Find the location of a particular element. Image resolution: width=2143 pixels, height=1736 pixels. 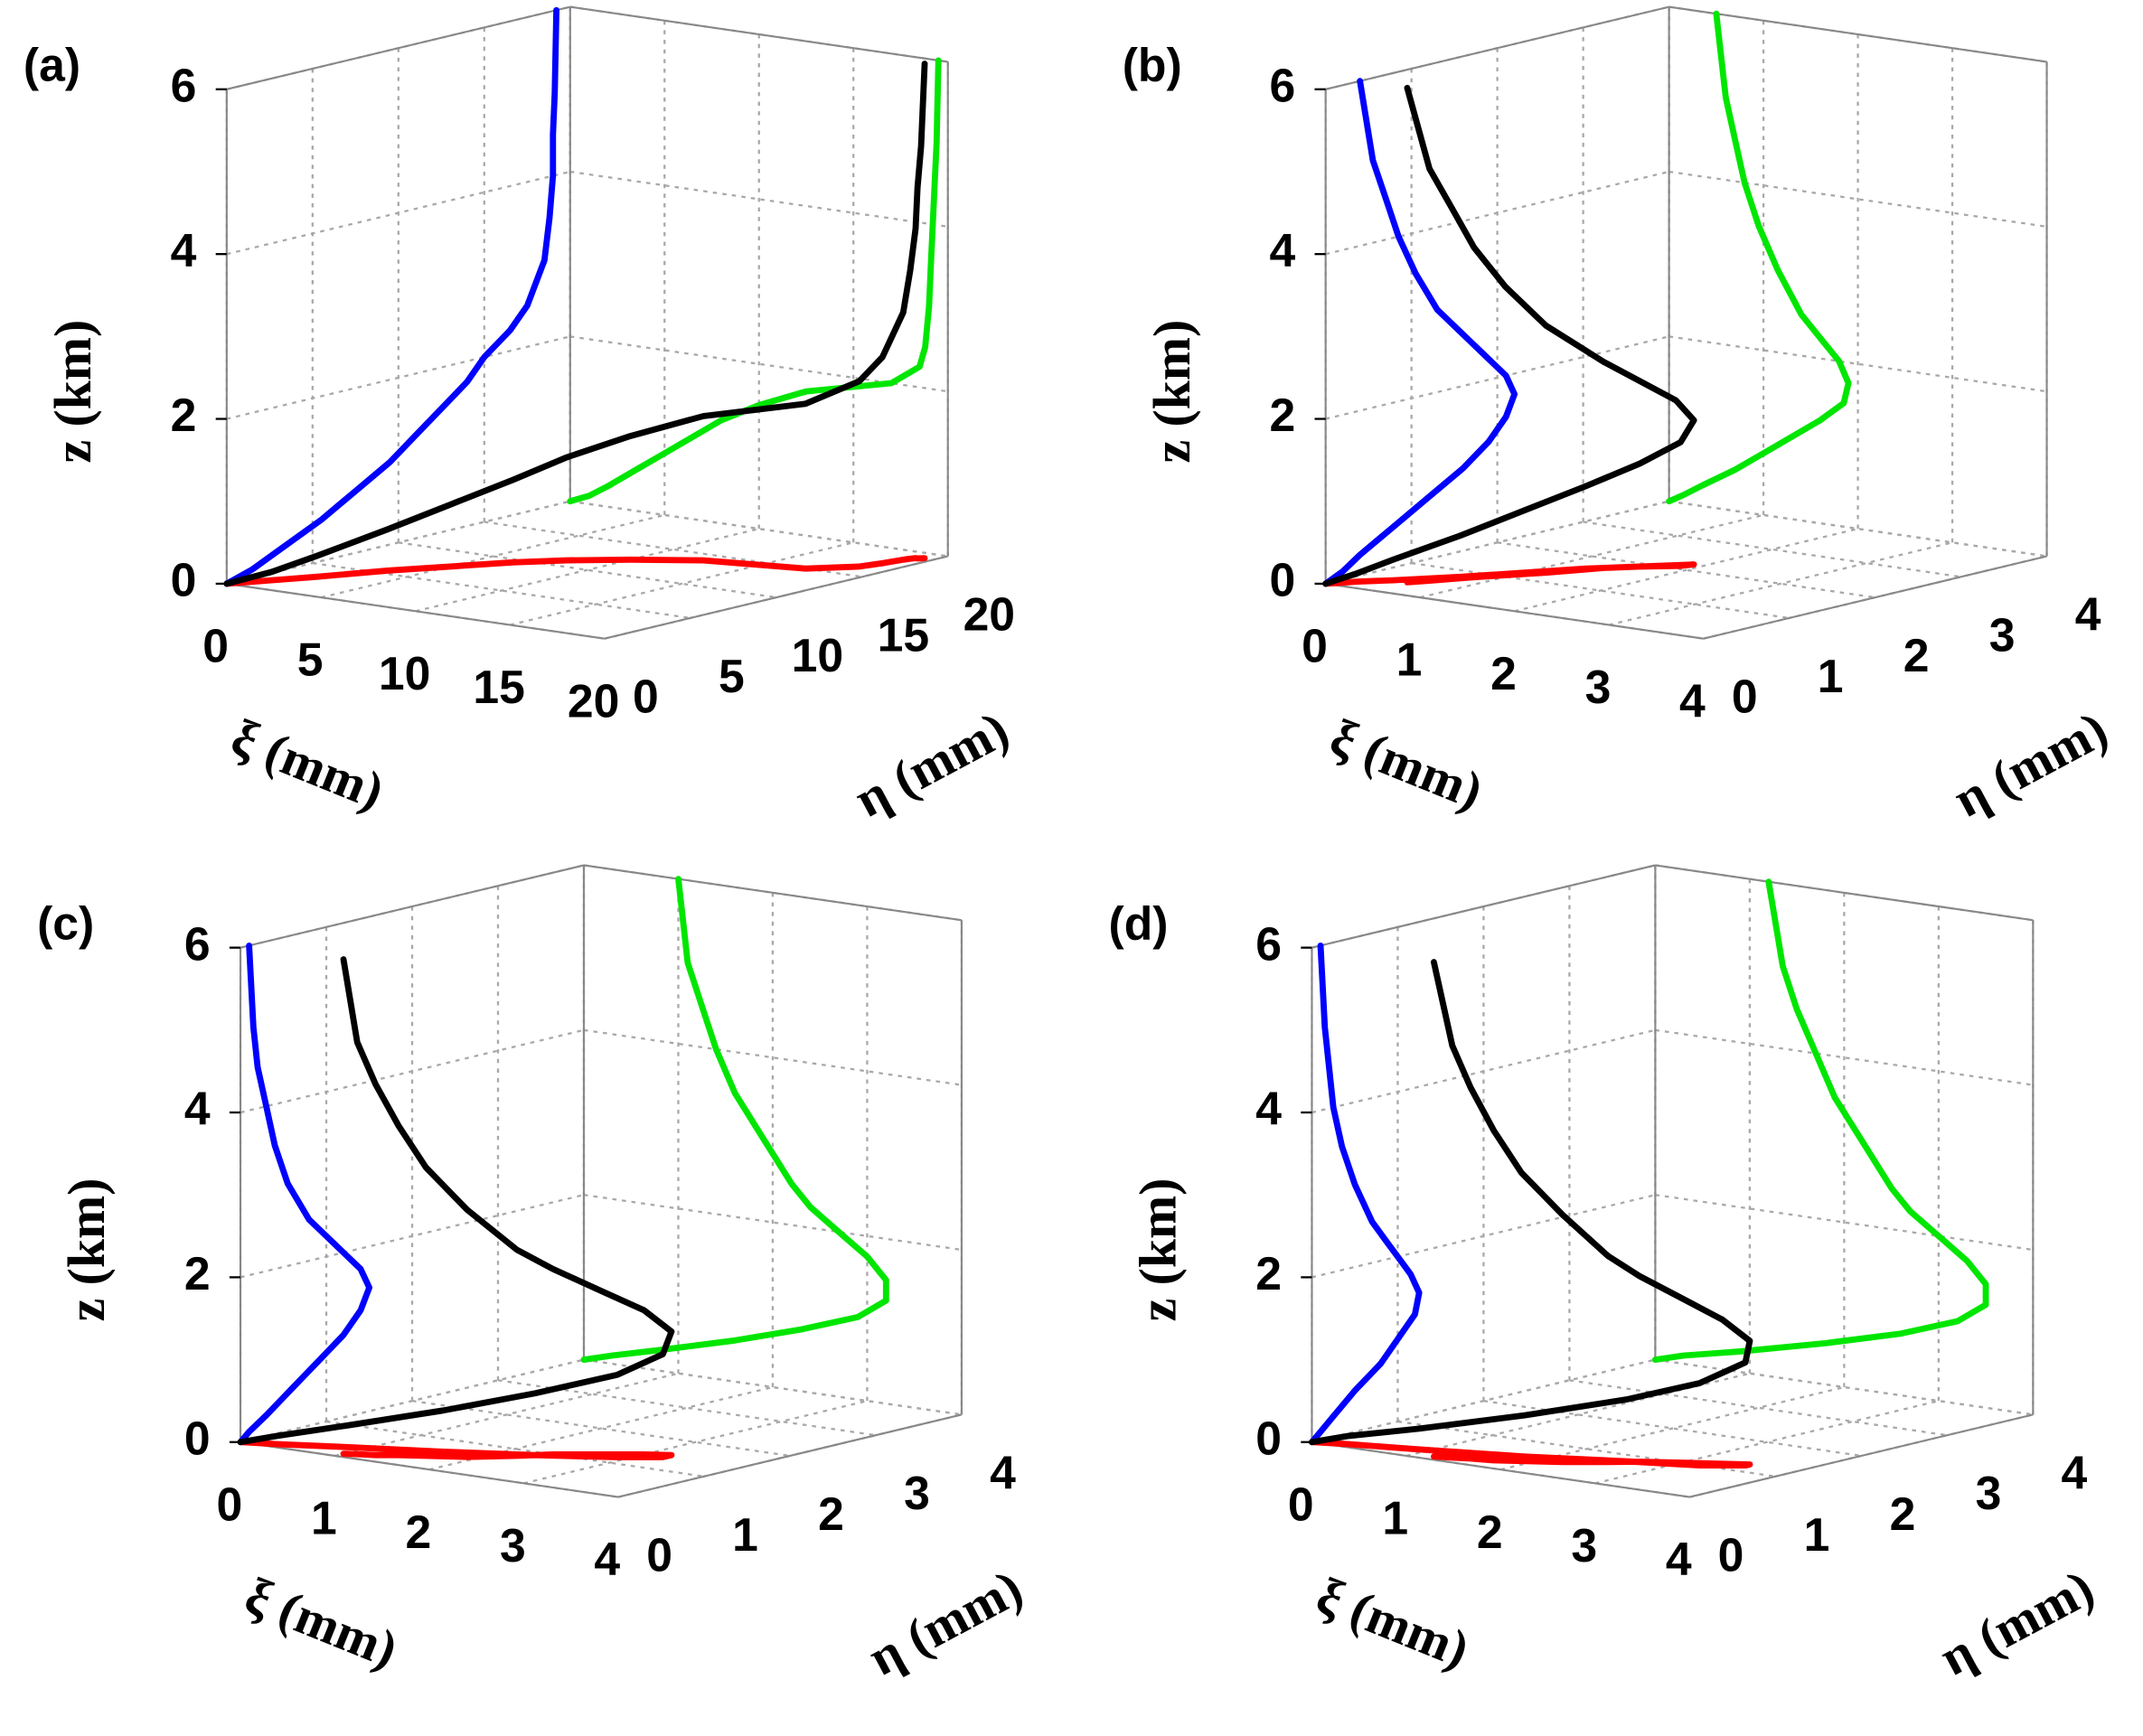

x-tick-label: 3 is located at coordinates (1584, 1546).